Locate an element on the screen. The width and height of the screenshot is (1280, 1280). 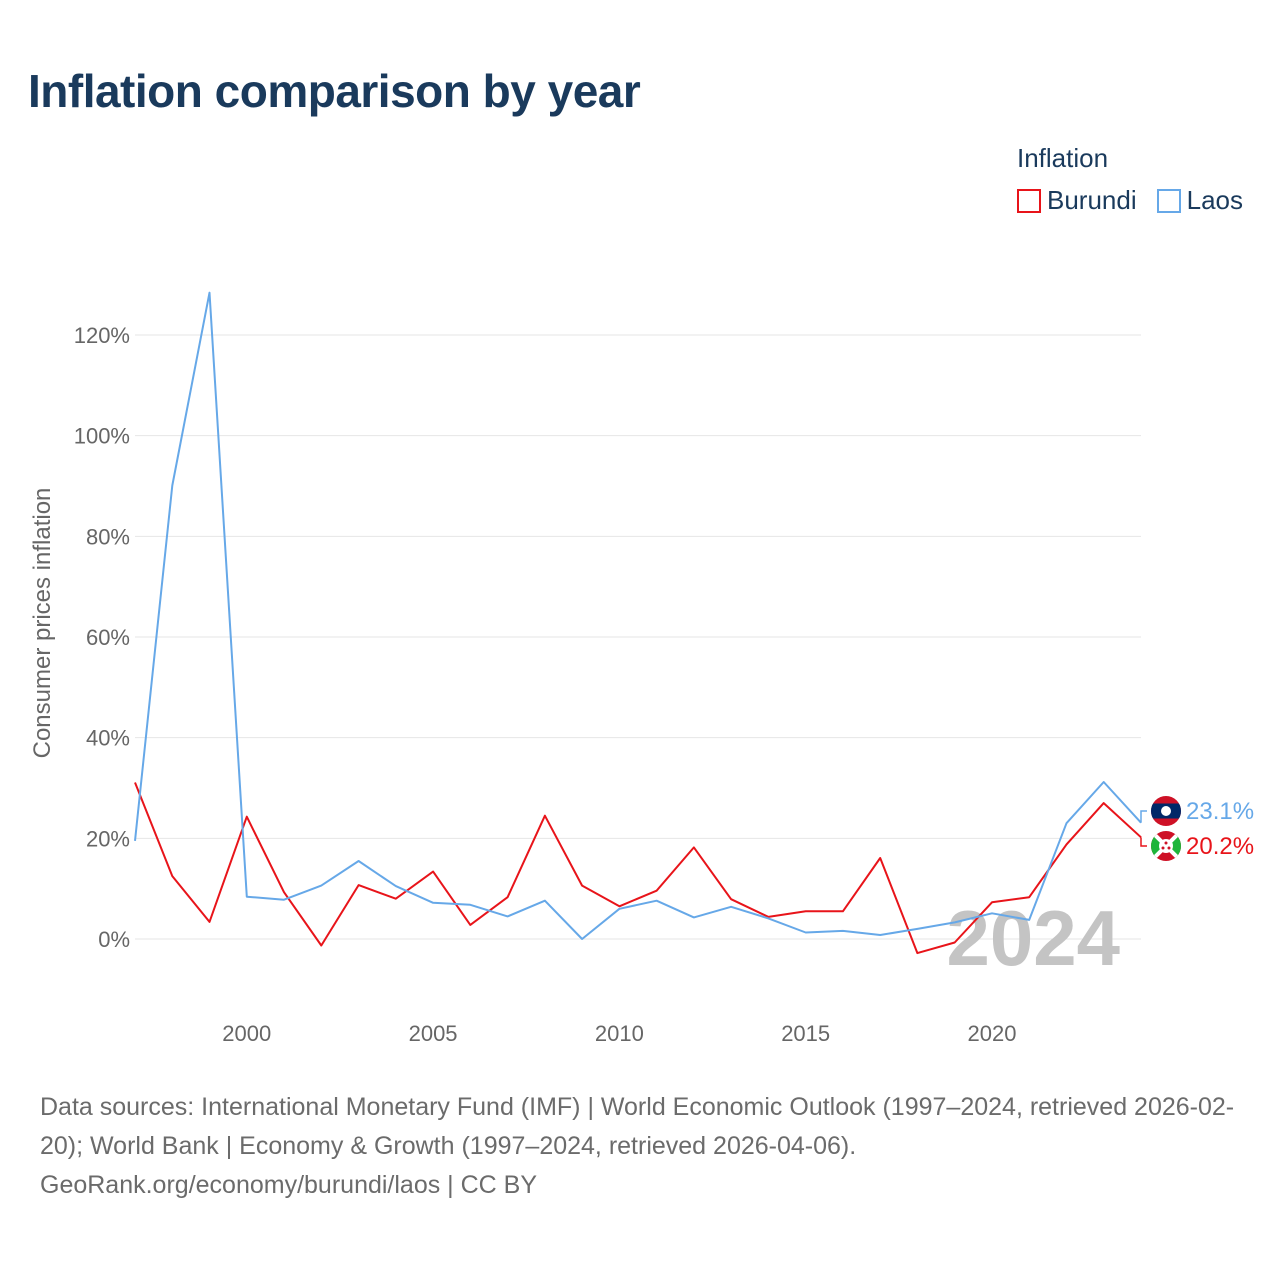
legend: Burundi Laos is located at coordinates (1140, 200).